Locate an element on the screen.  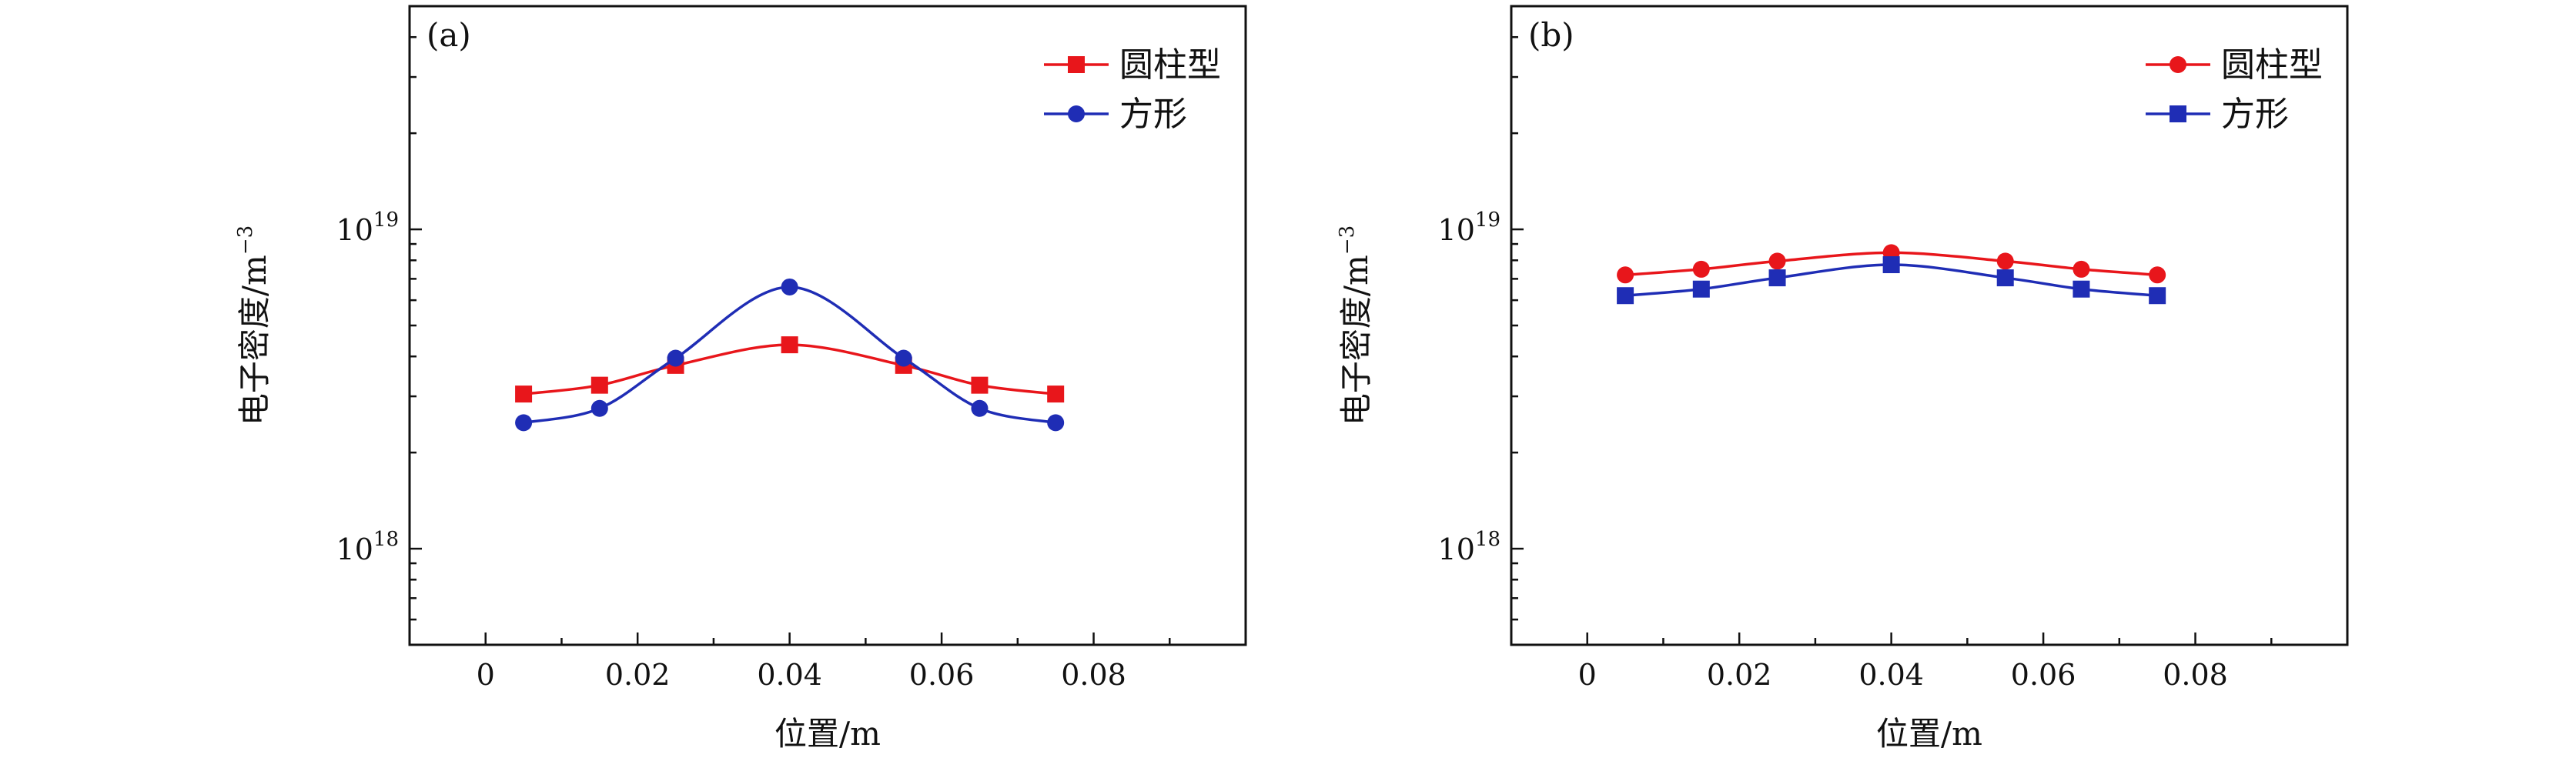
panel-label: (b) is located at coordinates (1551, 35).